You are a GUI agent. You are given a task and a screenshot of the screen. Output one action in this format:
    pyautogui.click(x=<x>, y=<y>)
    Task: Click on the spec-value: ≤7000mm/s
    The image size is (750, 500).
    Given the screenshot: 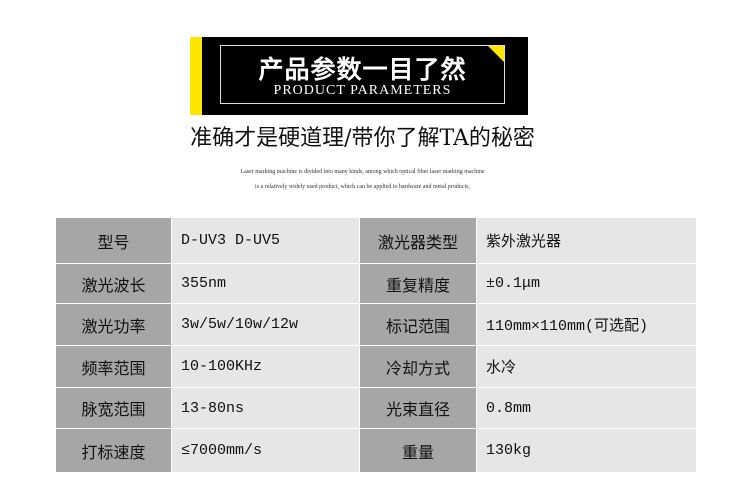 What is the action you would take?
    pyautogui.click(x=265, y=450)
    